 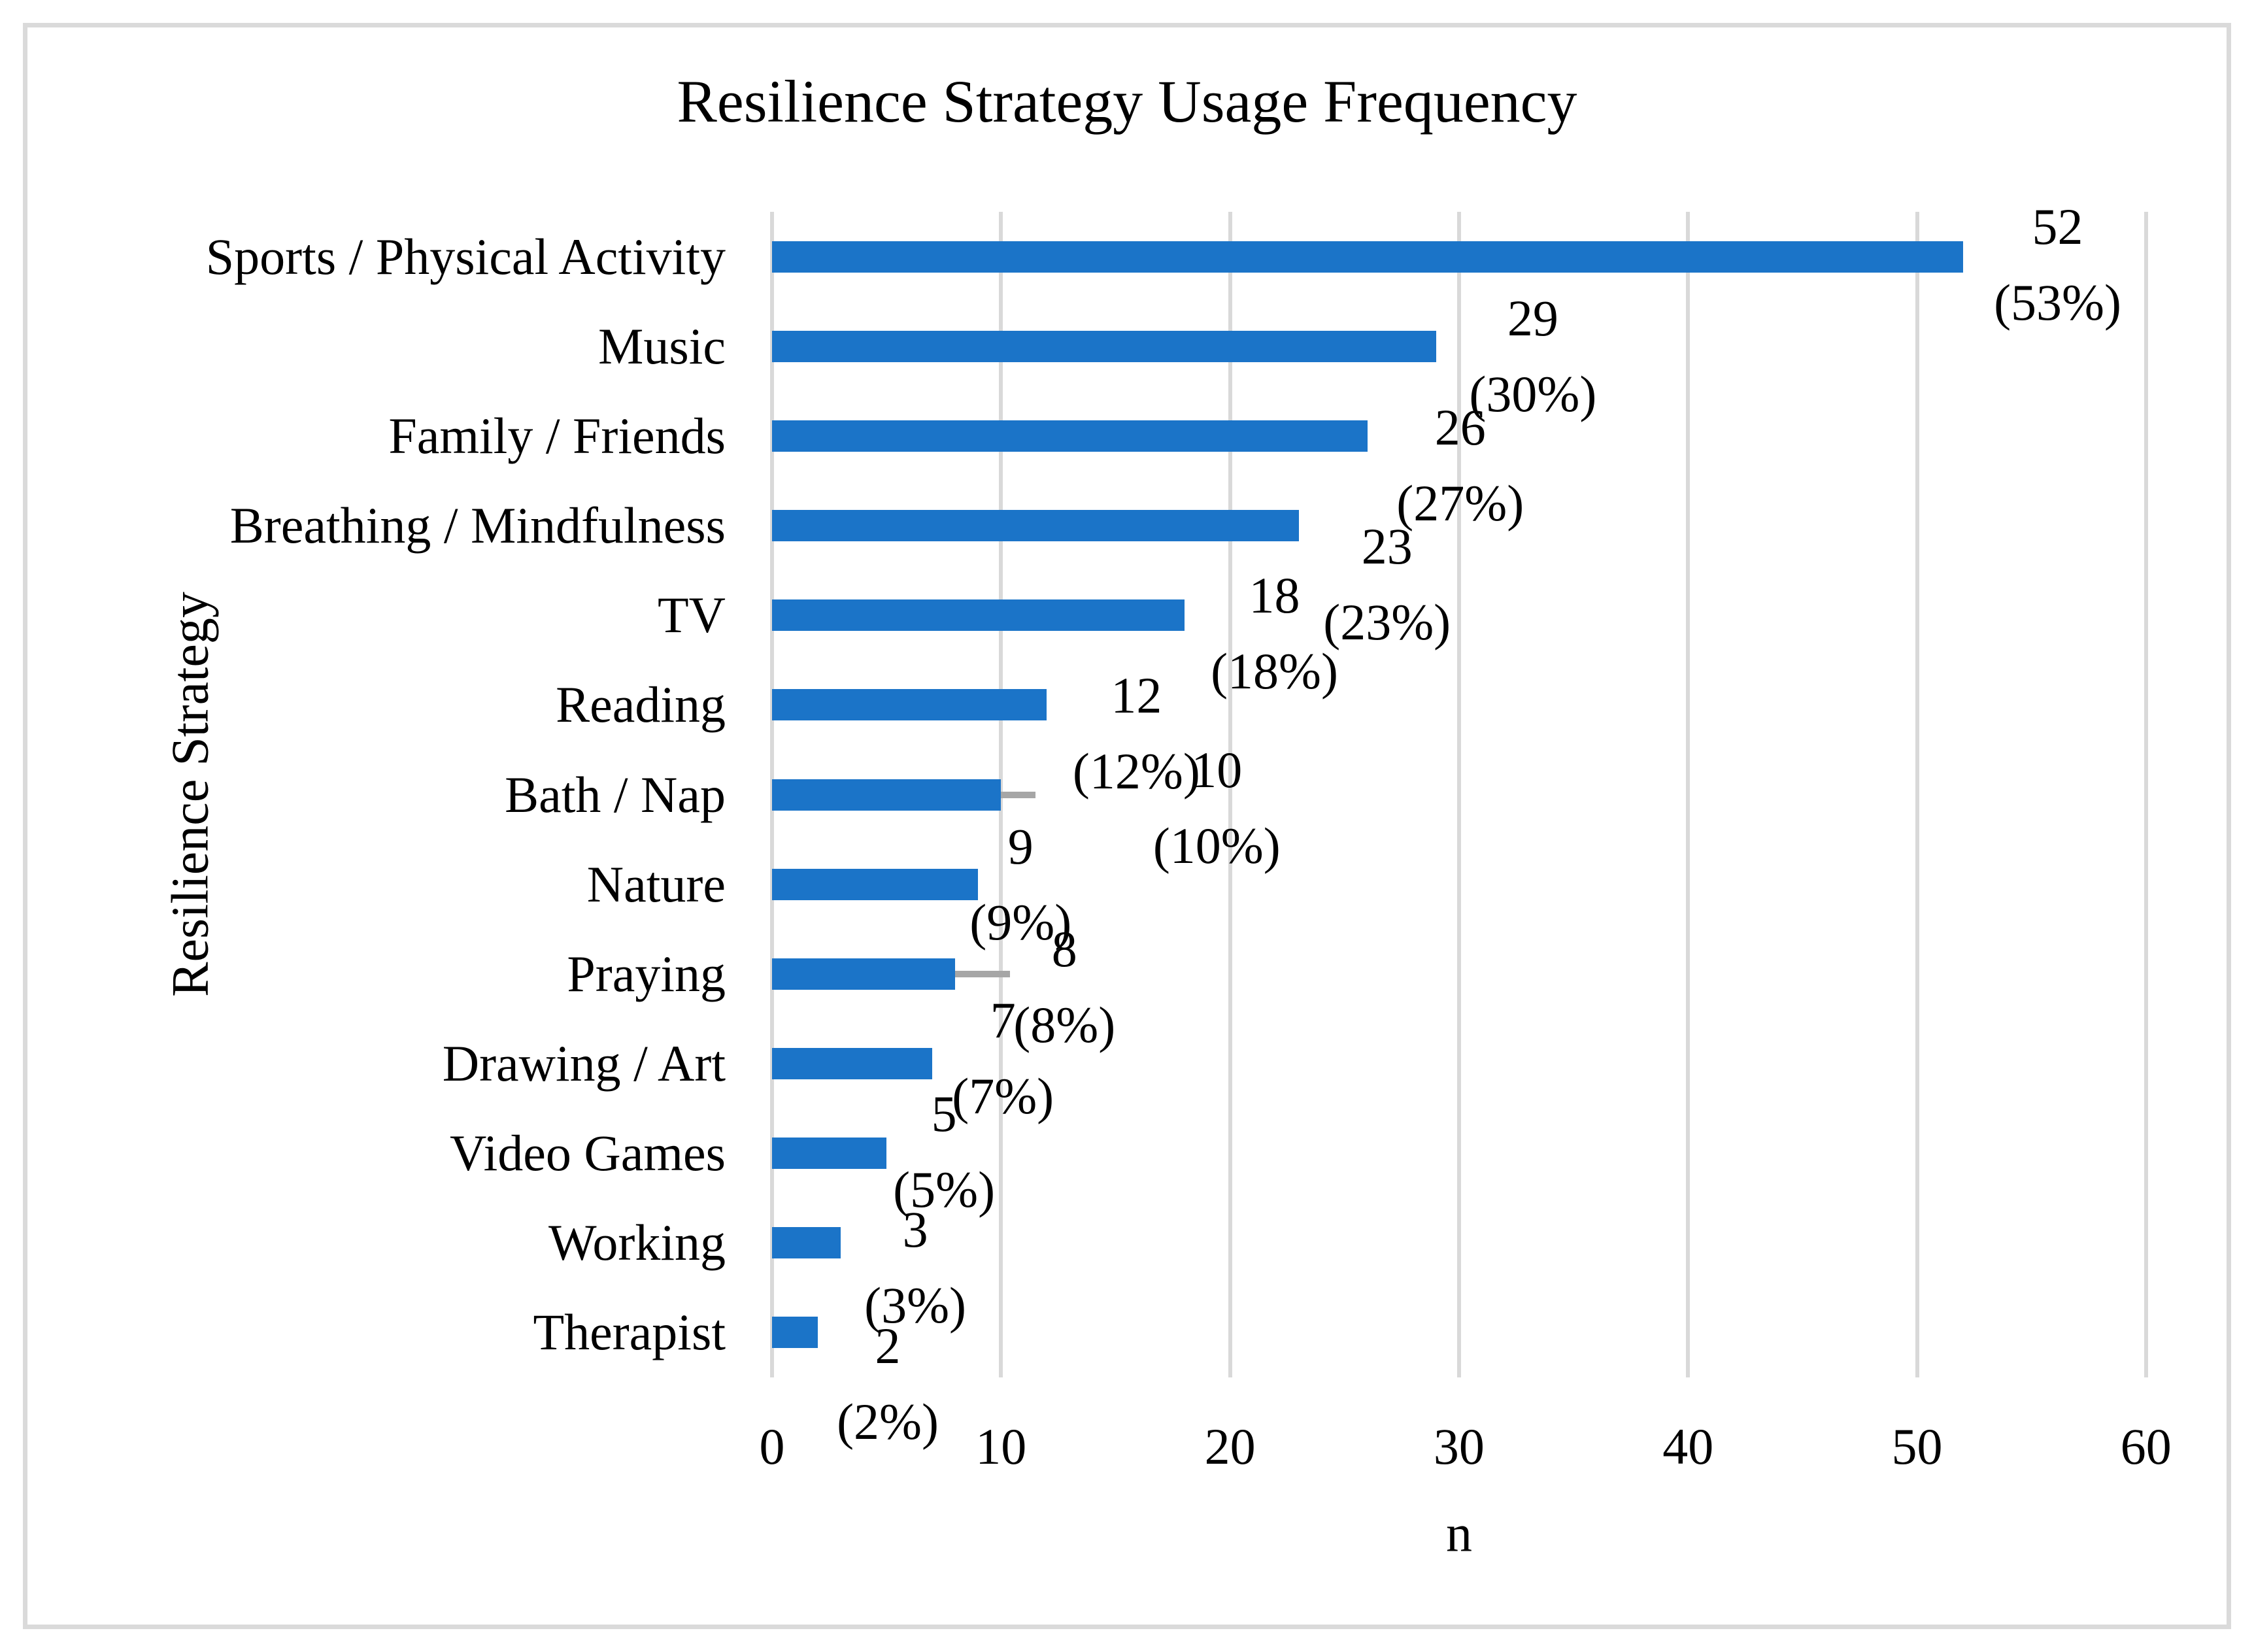 What do you see at coordinates (2057, 265) in the screenshot?
I see `bar-data-label: 52 (53%)` at bounding box center [2057, 265].